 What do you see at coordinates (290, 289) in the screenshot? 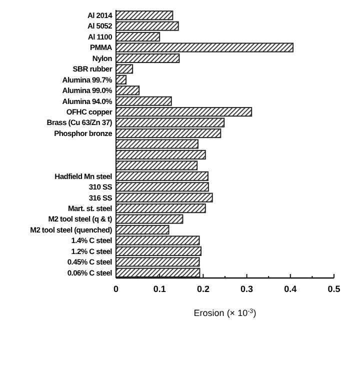
I see `x-tick-label: 0.4` at bounding box center [290, 289].